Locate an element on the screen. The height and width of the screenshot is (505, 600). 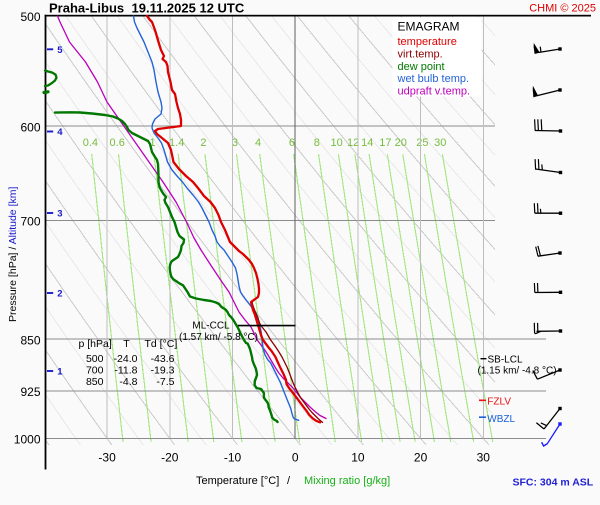
svg-text: p [hPa] is located at coordinates (95, 344).